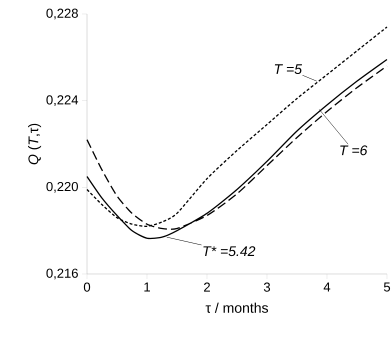  Describe the element at coordinates (354, 150) in the screenshot. I see `annotation: T =6` at that location.